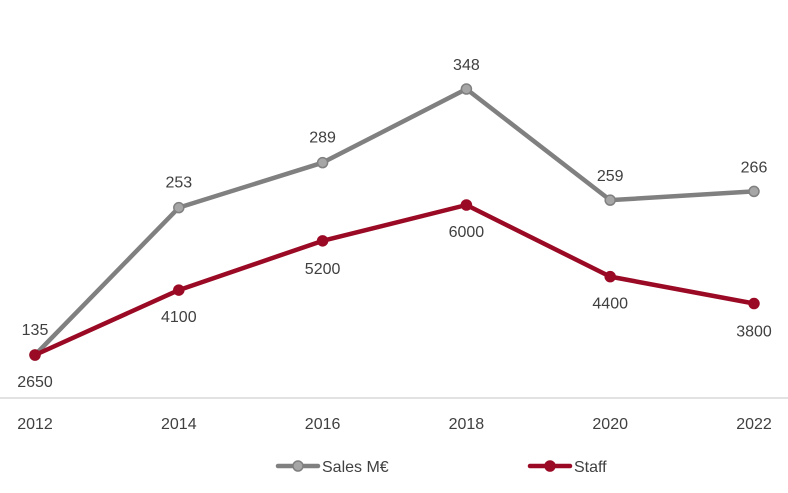  I want to click on data-label-staff-2020: 4400, so click(610, 304).